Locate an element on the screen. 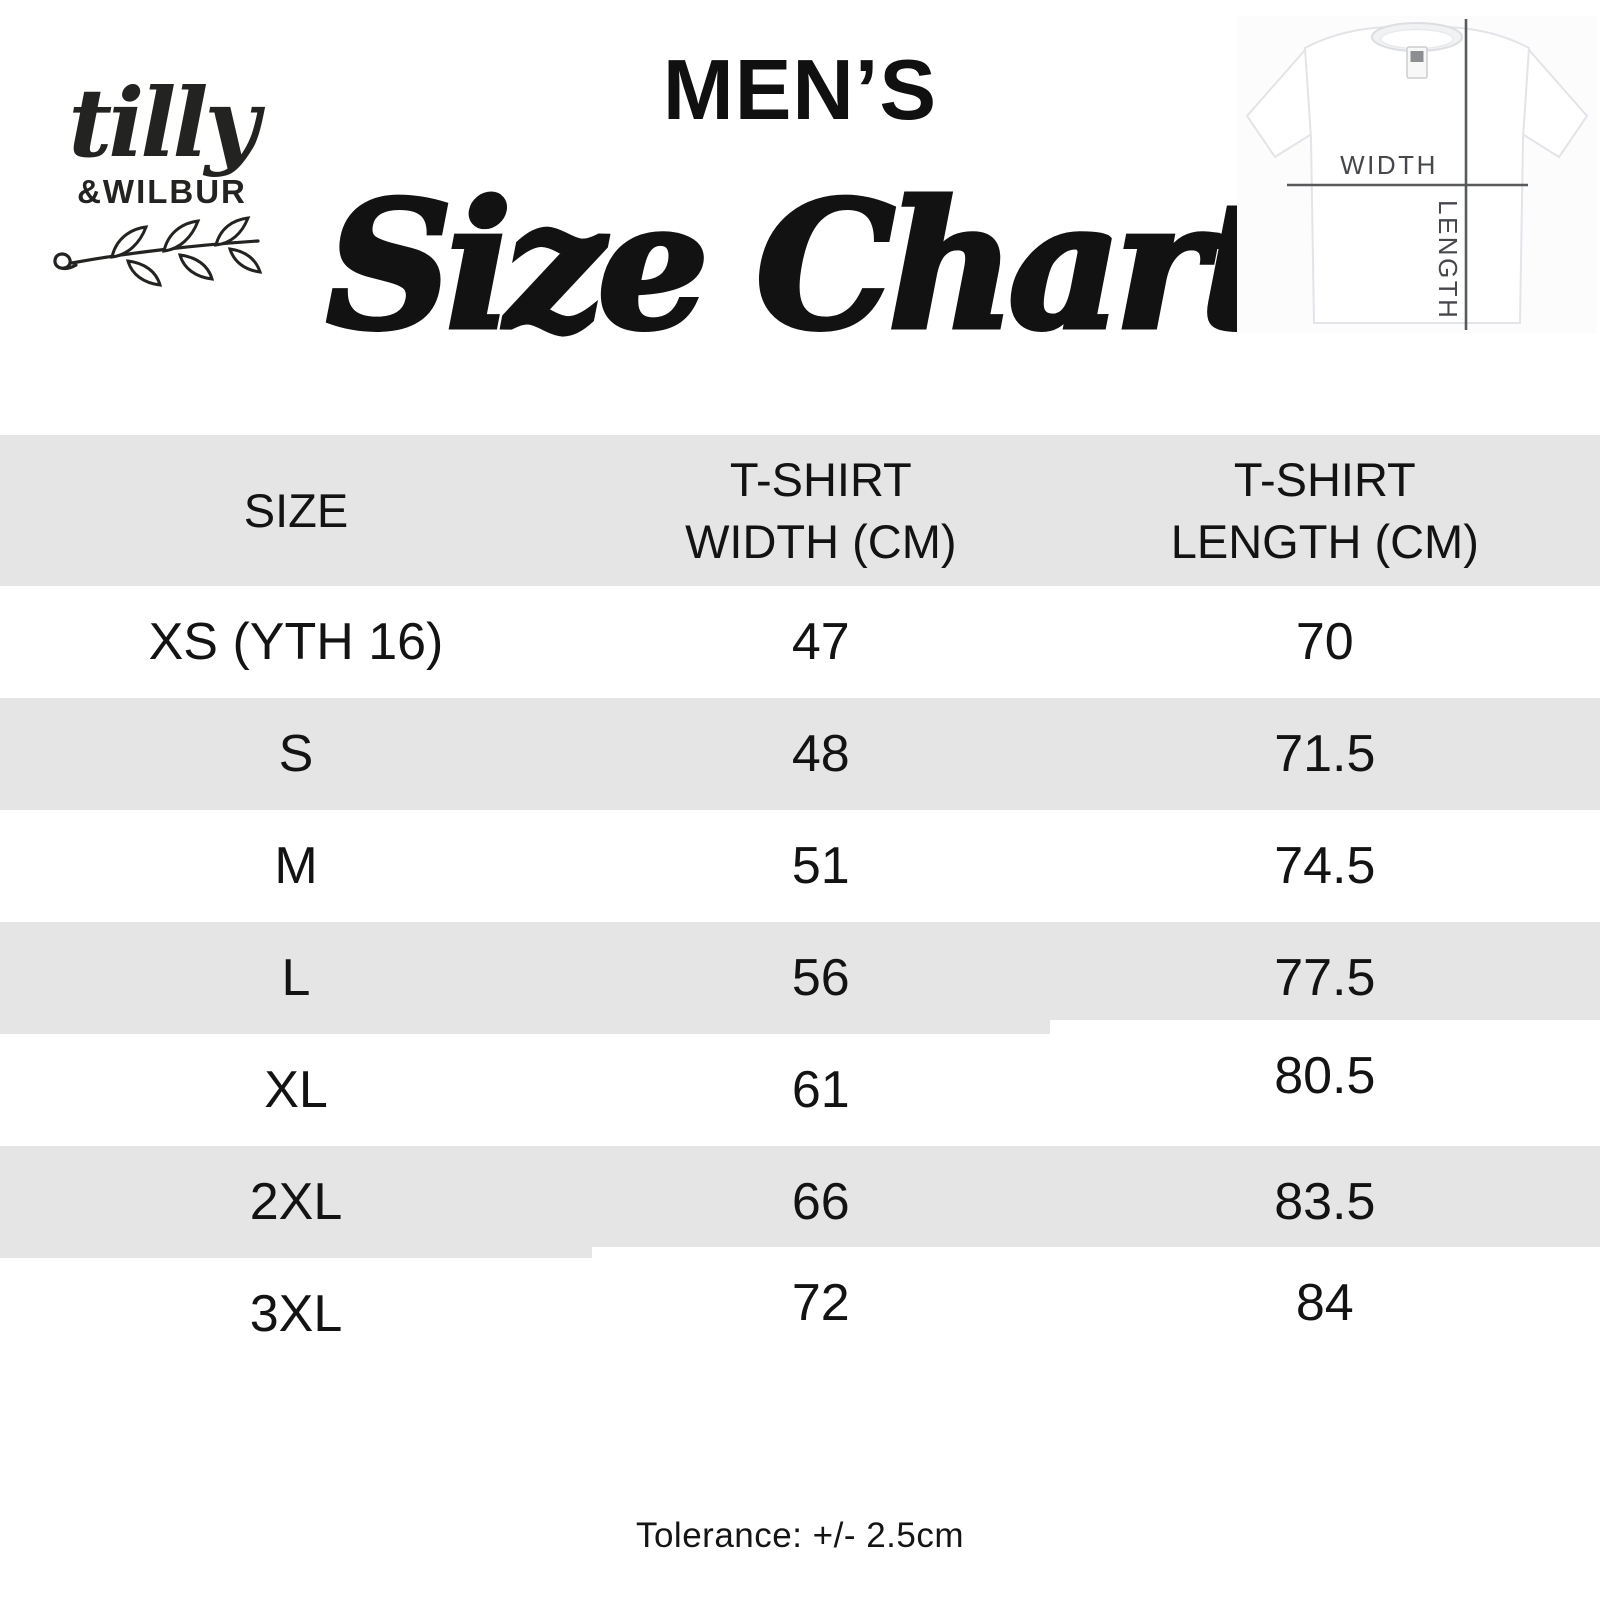 This screenshot has width=1600, height=1600. col-header-size: SIZE is located at coordinates (296, 510).